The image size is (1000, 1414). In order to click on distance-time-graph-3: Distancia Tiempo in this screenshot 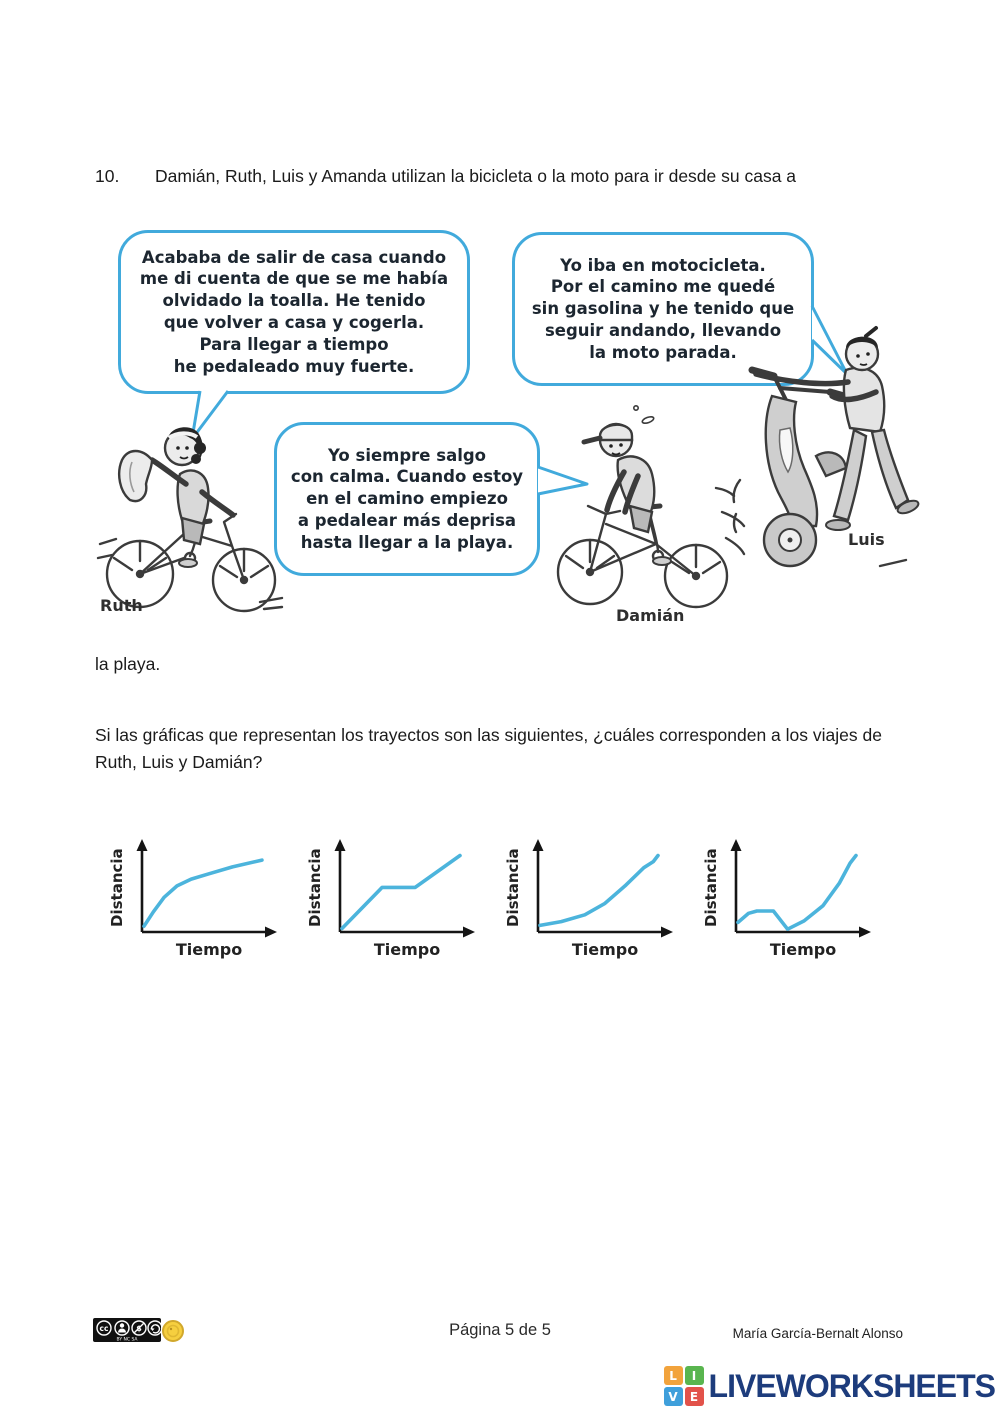, I will do `click(589, 900)`.